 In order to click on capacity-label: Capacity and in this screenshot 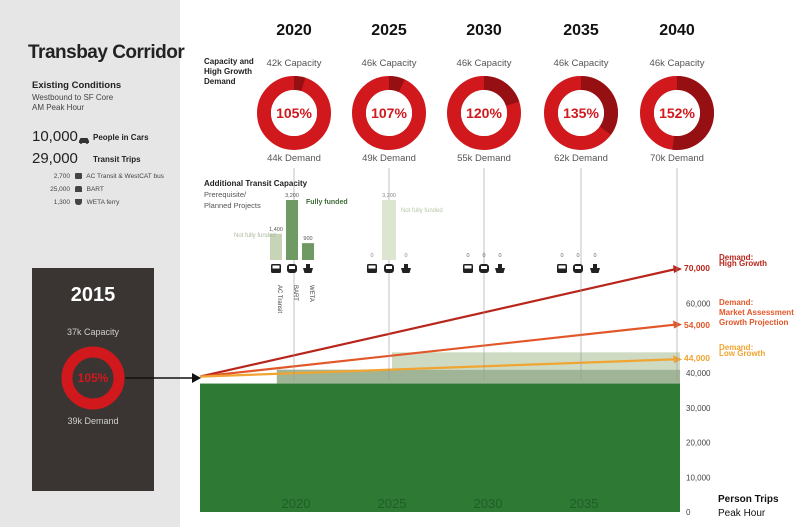, I will do `click(229, 61)`.